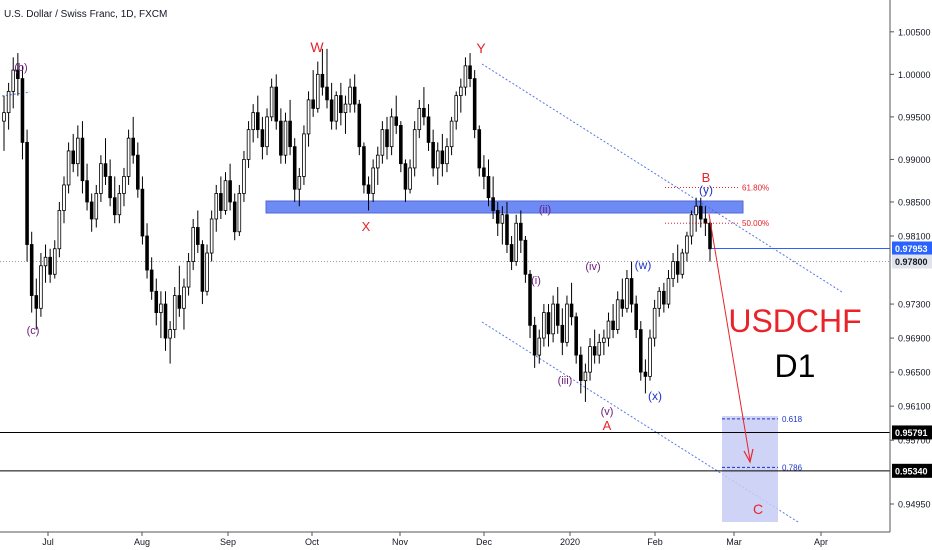 The width and height of the screenshot is (932, 550). I want to click on wave-label: (w), so click(643, 265).